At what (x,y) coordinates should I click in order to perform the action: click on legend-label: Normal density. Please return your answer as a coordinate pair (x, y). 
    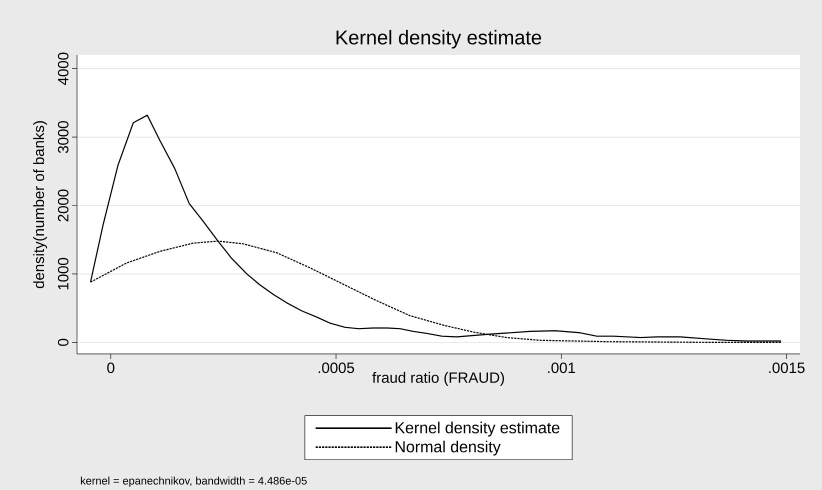
    Looking at the image, I should click on (448, 448).